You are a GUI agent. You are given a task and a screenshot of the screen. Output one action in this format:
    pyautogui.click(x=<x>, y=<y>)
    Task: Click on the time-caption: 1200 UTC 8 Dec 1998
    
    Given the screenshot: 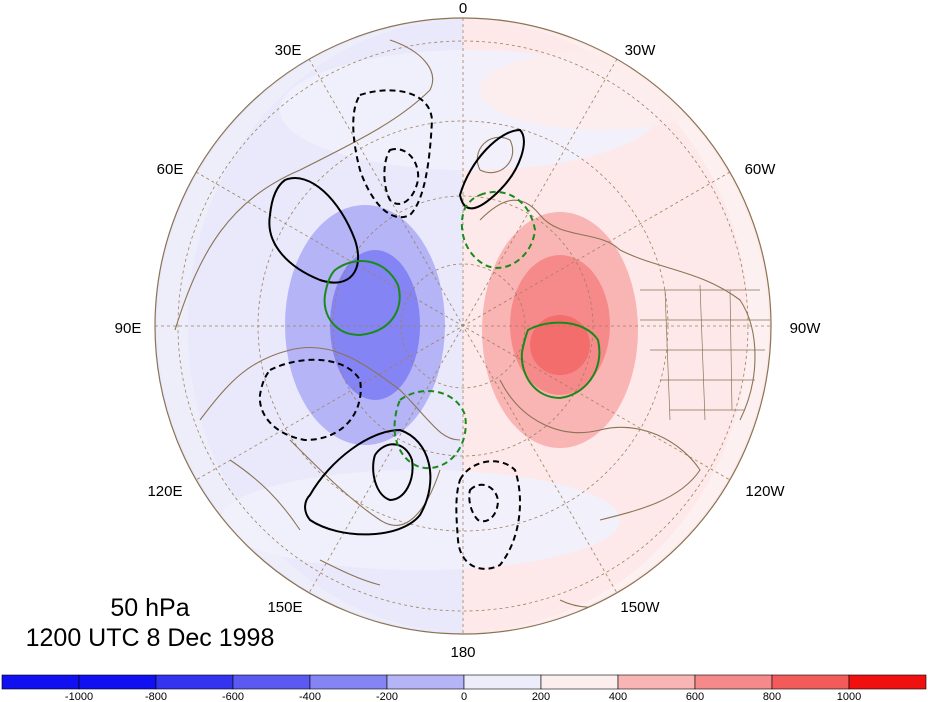 What is the action you would take?
    pyautogui.click(x=150, y=638)
    